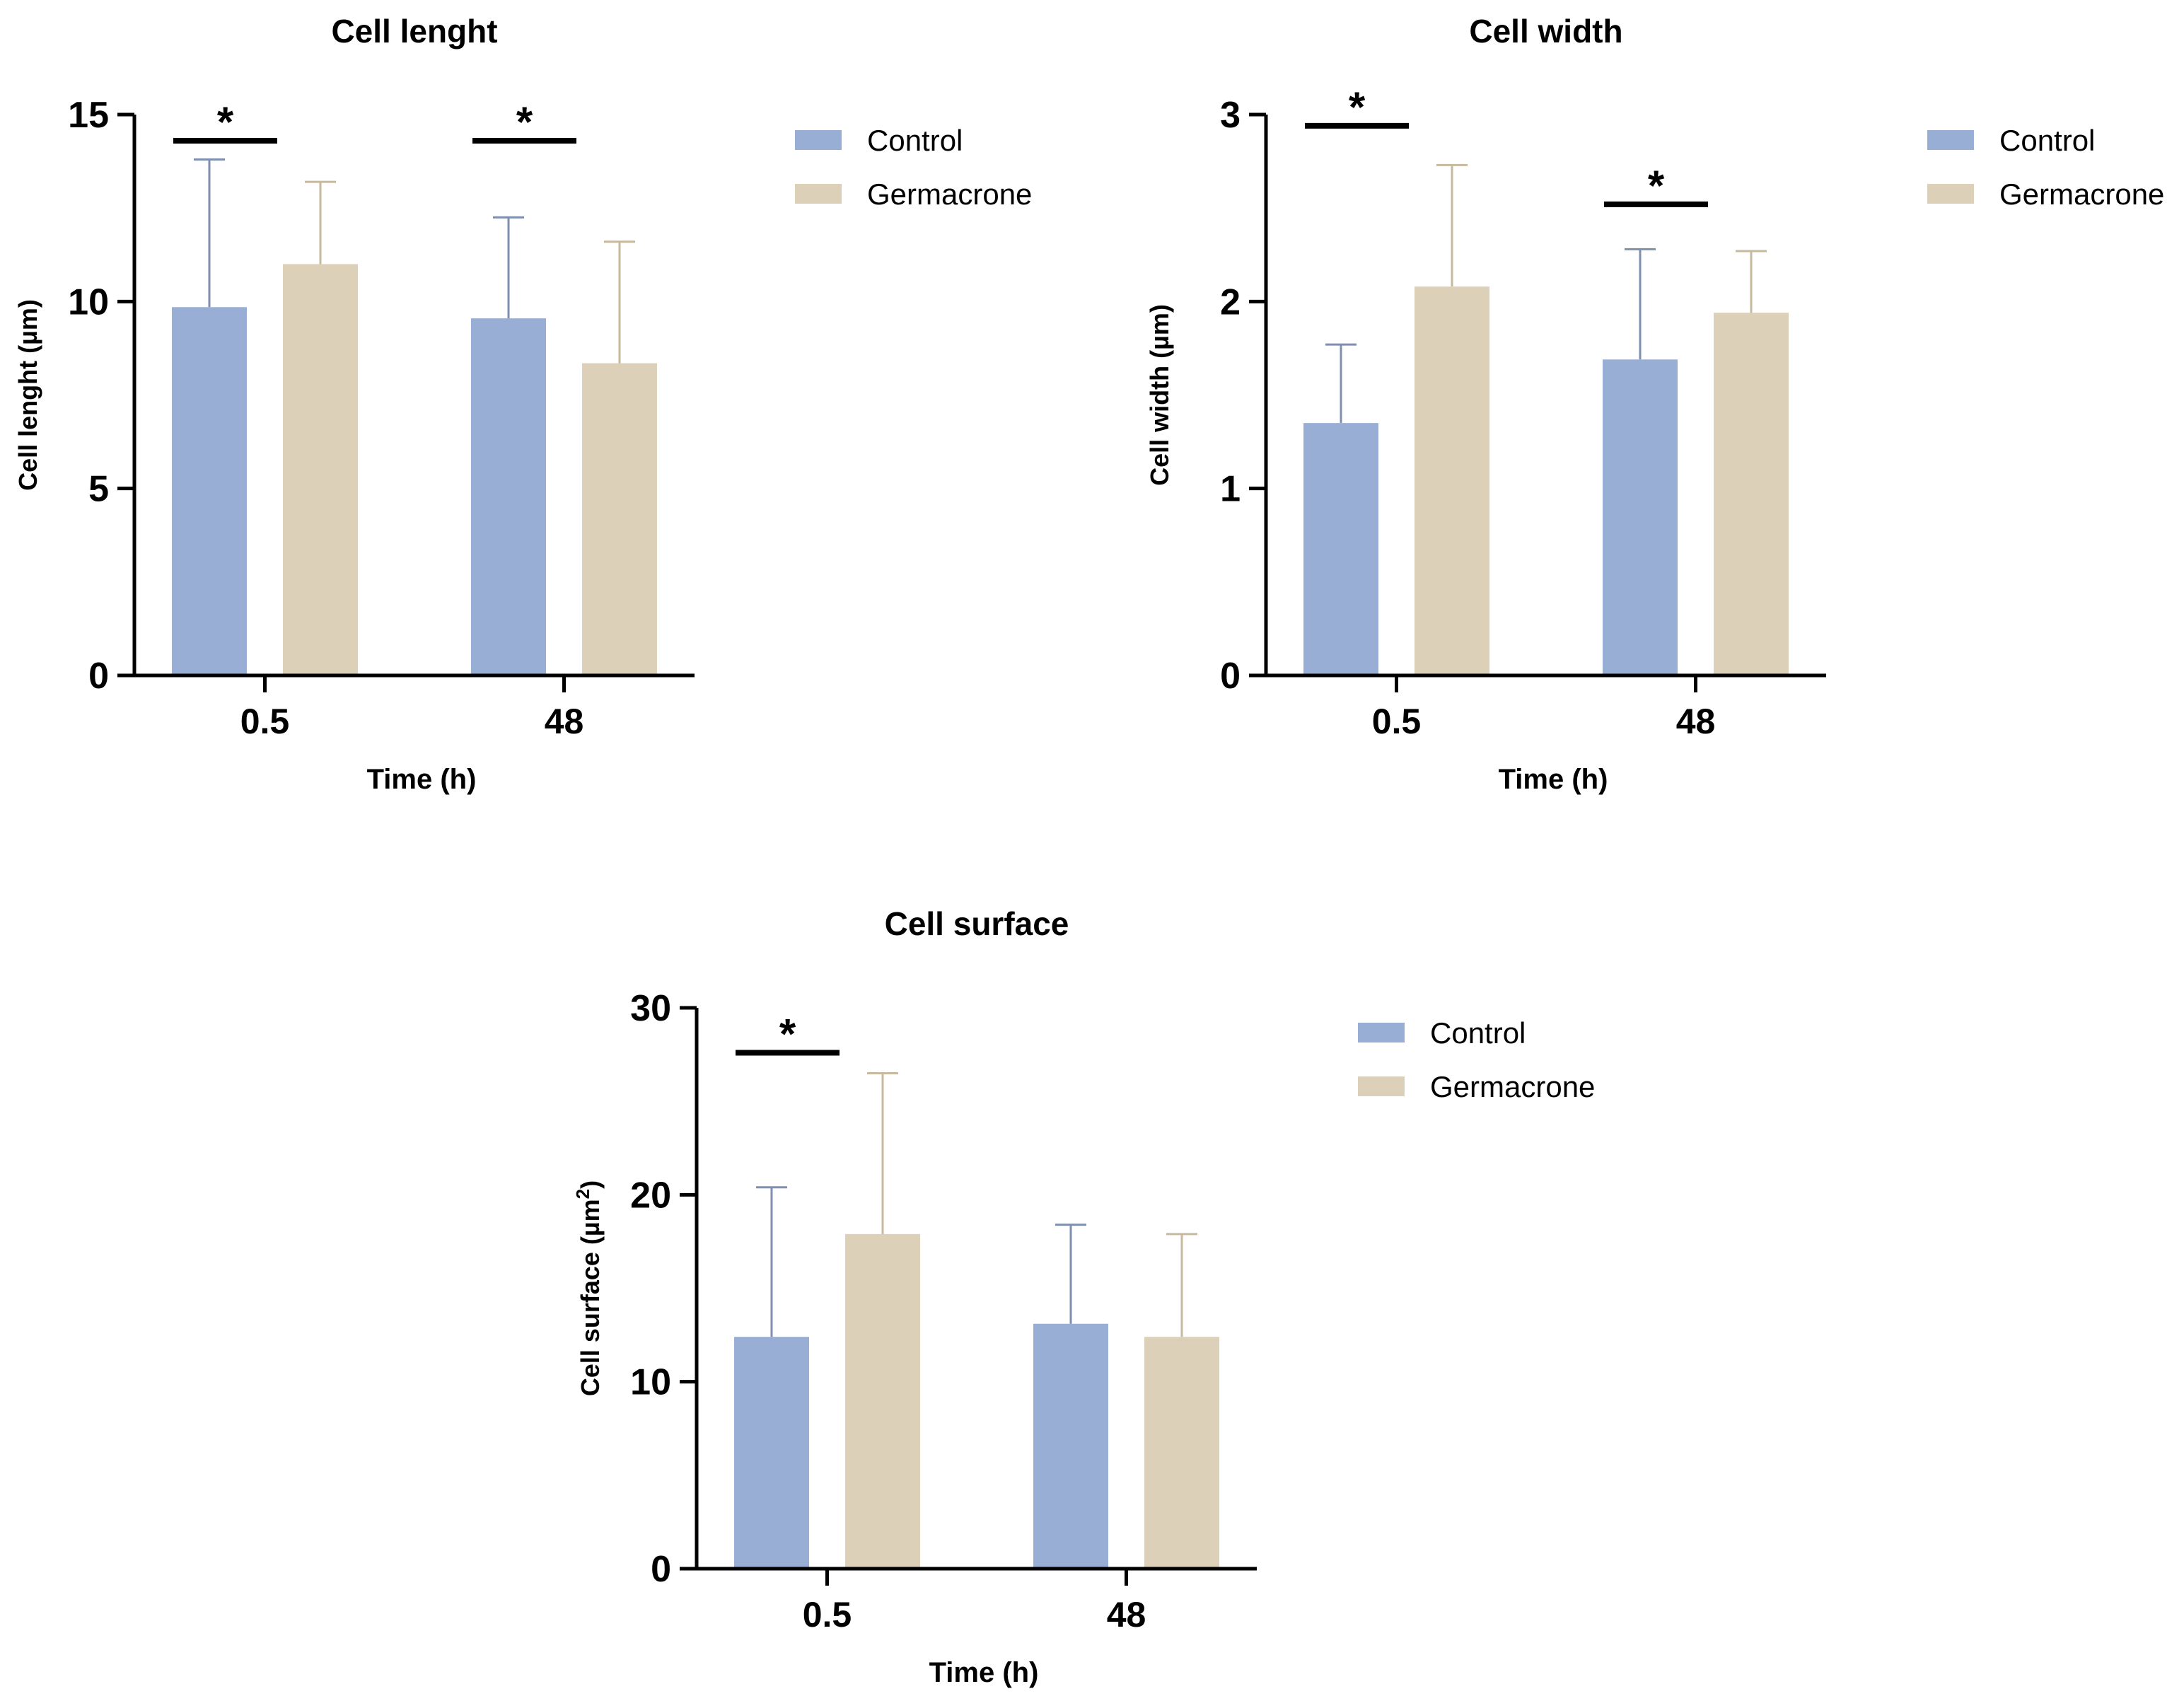 The image size is (2184, 1696). What do you see at coordinates (1230, 302) in the screenshot?
I see `y-tick-label: 2` at bounding box center [1230, 302].